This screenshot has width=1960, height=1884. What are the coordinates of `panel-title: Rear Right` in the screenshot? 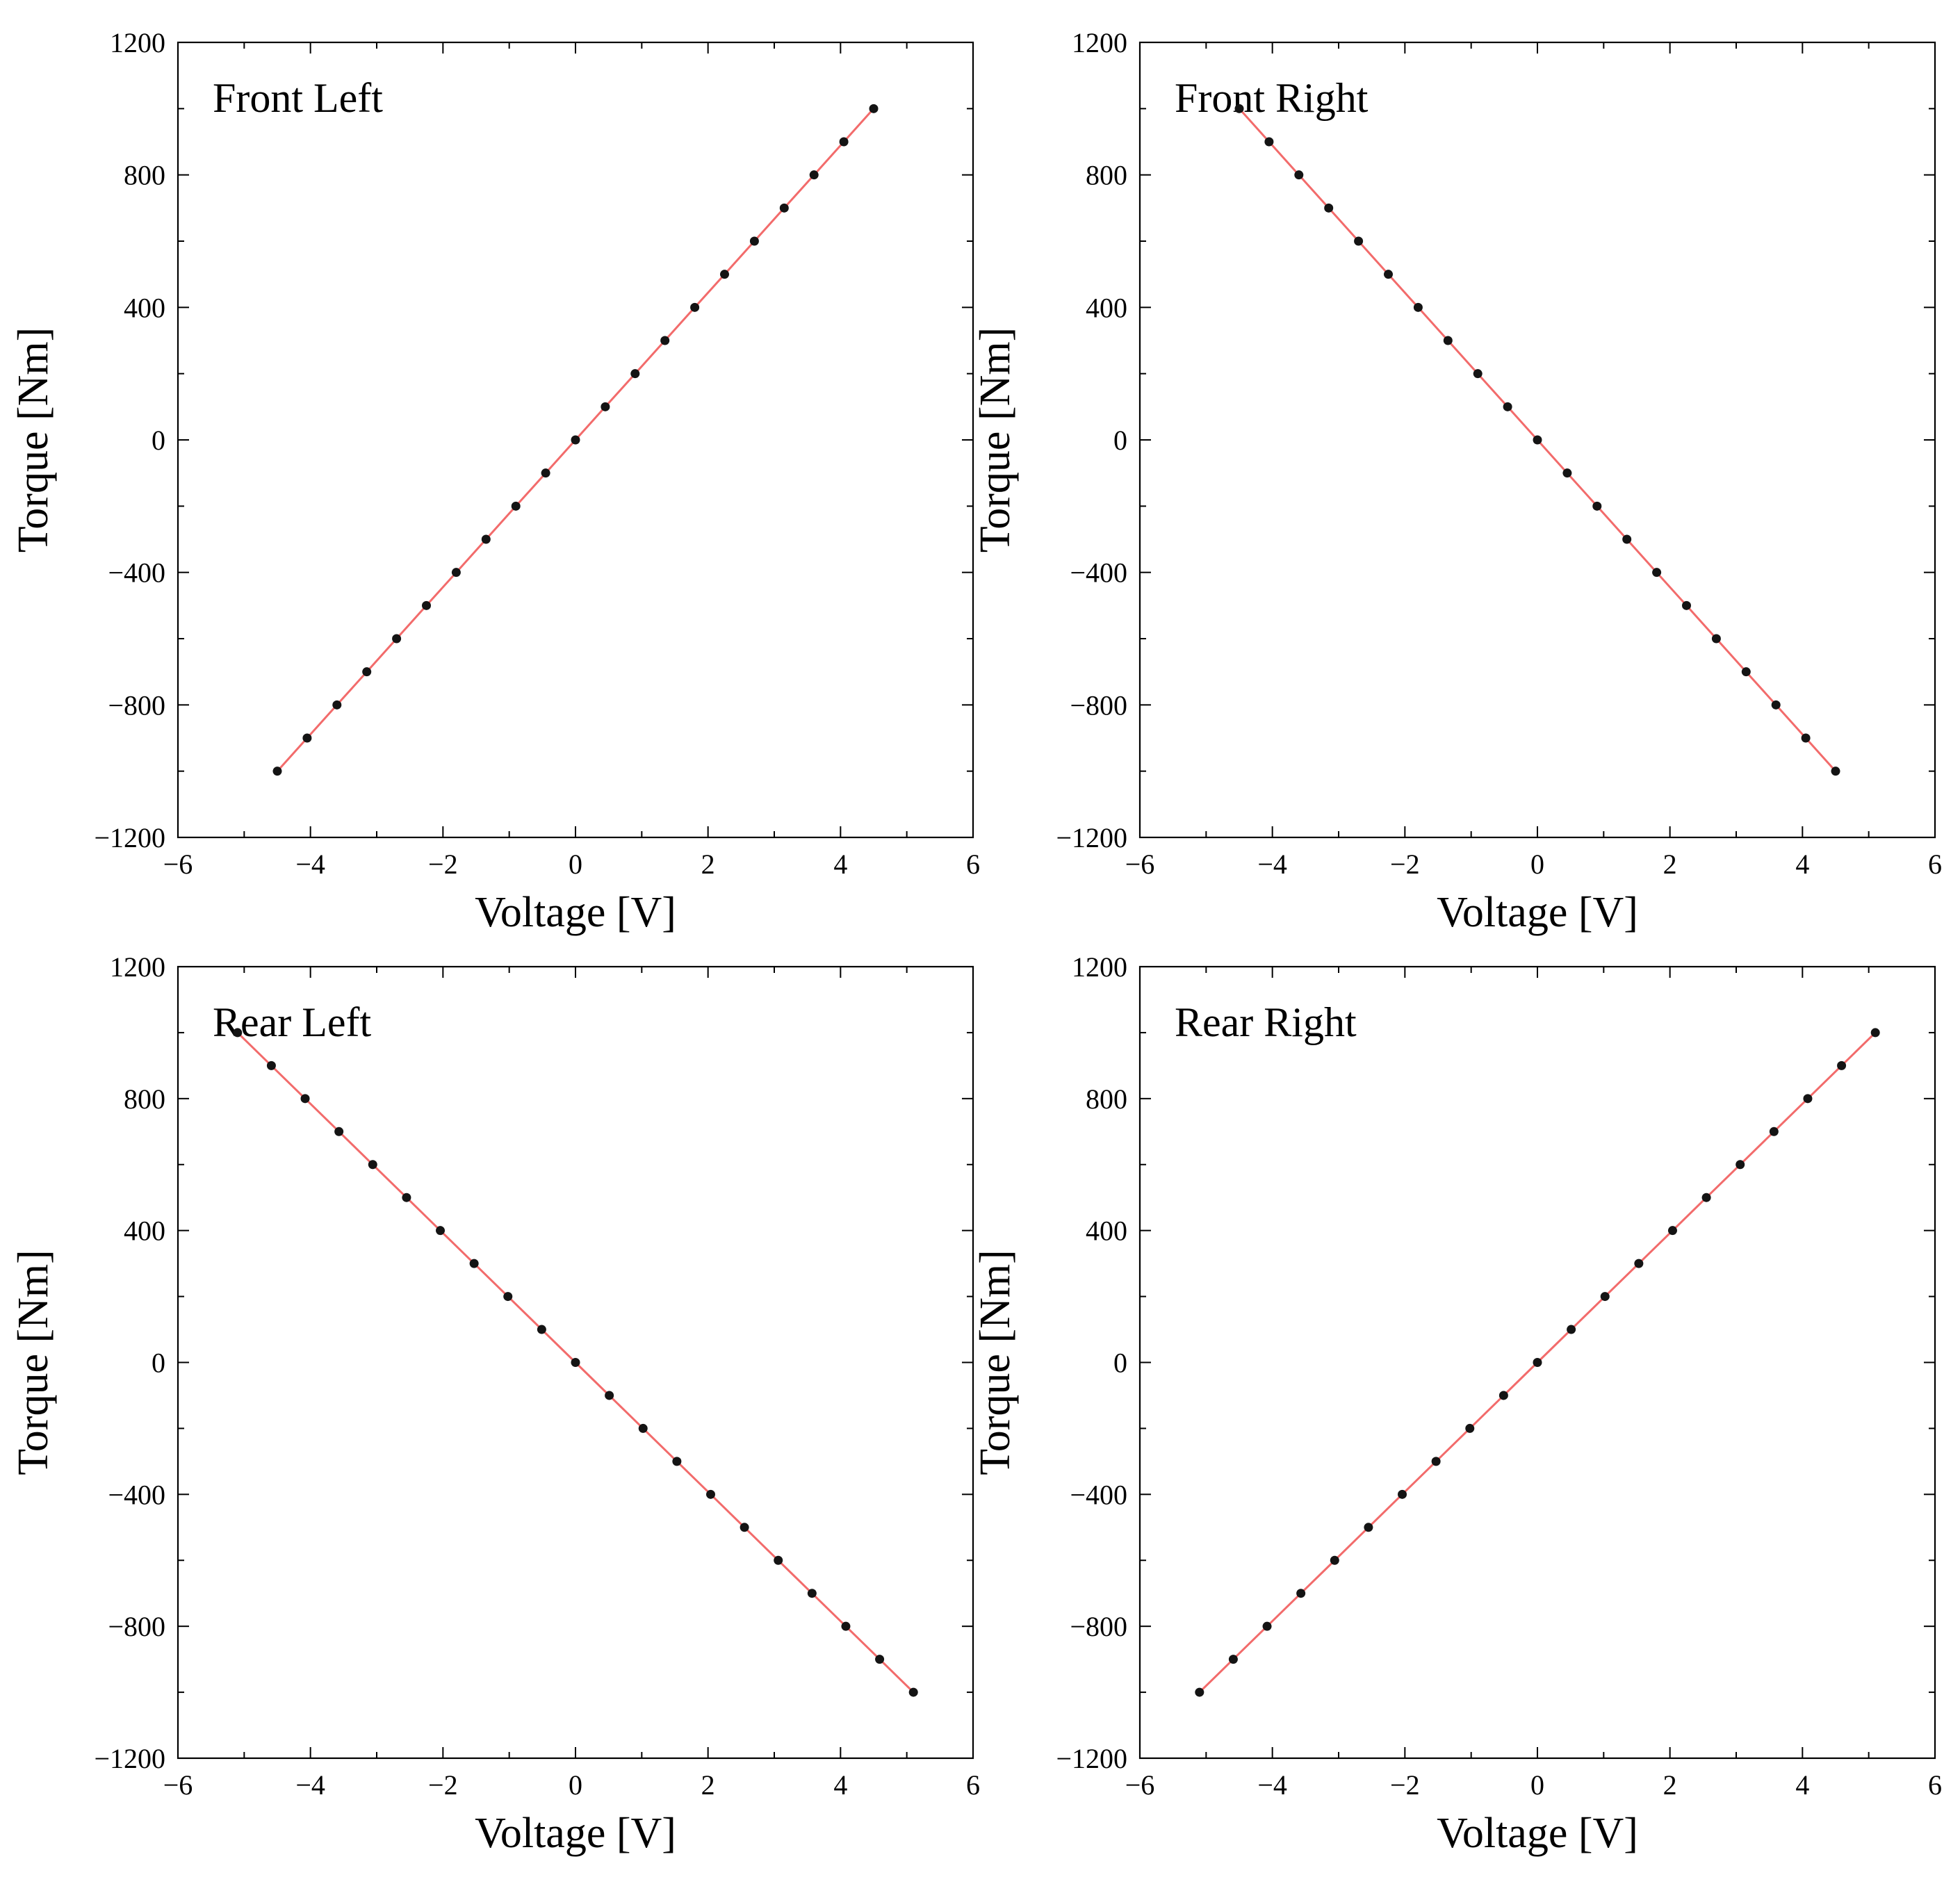 It's located at (1266, 1022).